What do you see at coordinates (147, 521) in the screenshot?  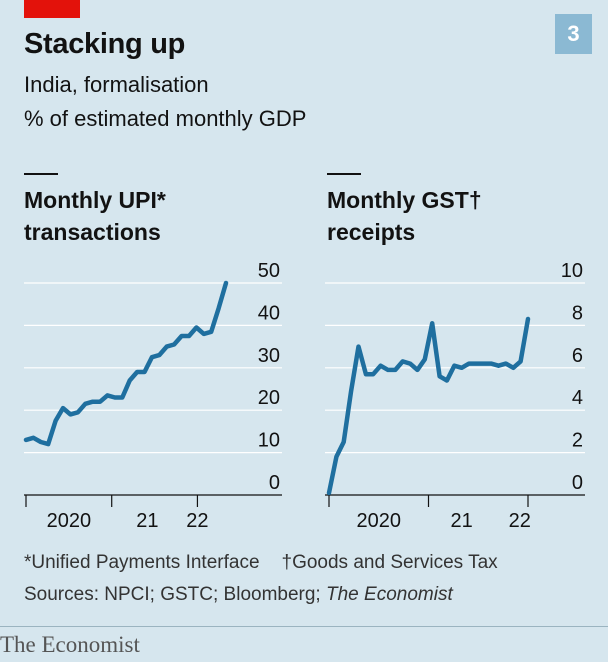 I see `upi-x-tick-label: 21` at bounding box center [147, 521].